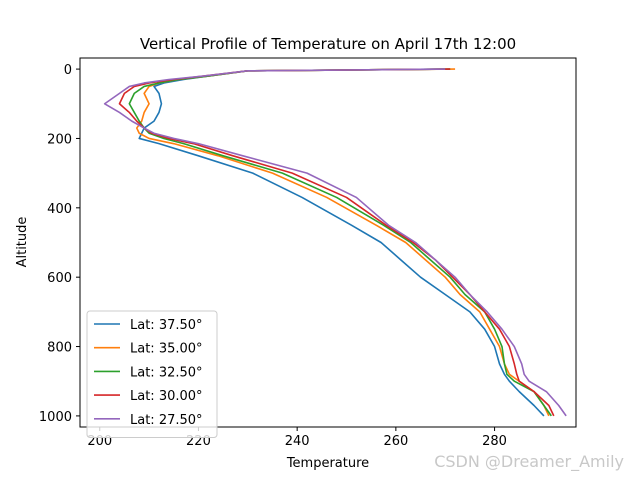  What do you see at coordinates (166, 325) in the screenshot?
I see `legend-label-0: Lat: 37.50°` at bounding box center [166, 325].